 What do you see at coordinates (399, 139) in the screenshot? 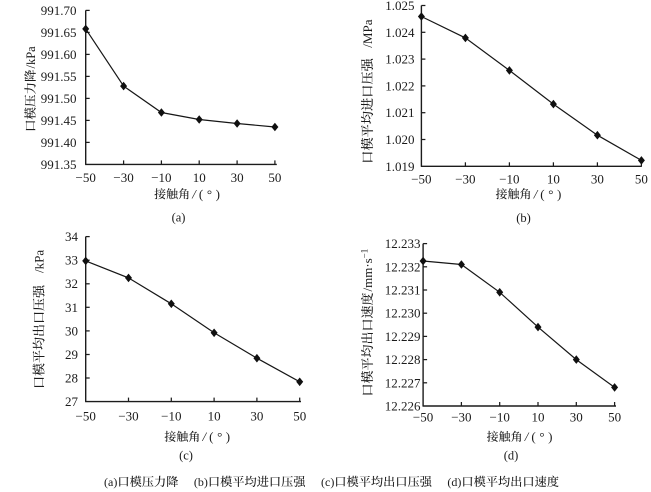
I see `svg-text: 1.020` at bounding box center [399, 139].